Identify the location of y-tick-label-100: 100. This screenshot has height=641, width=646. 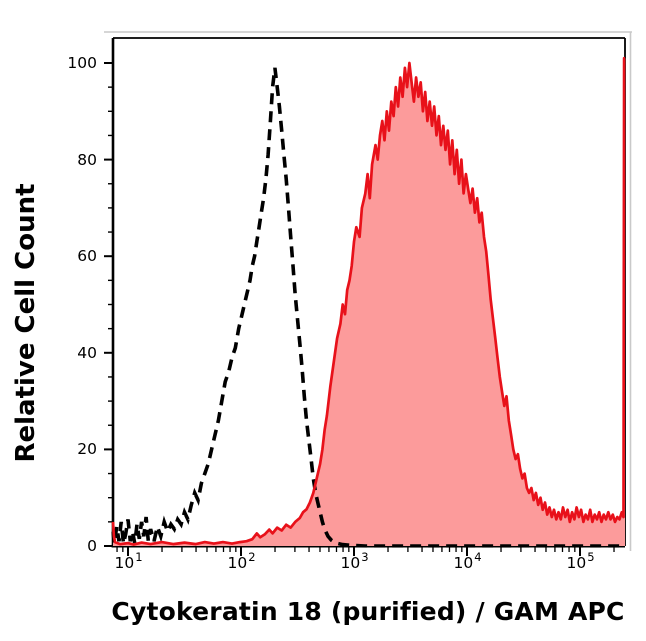
(82, 63).